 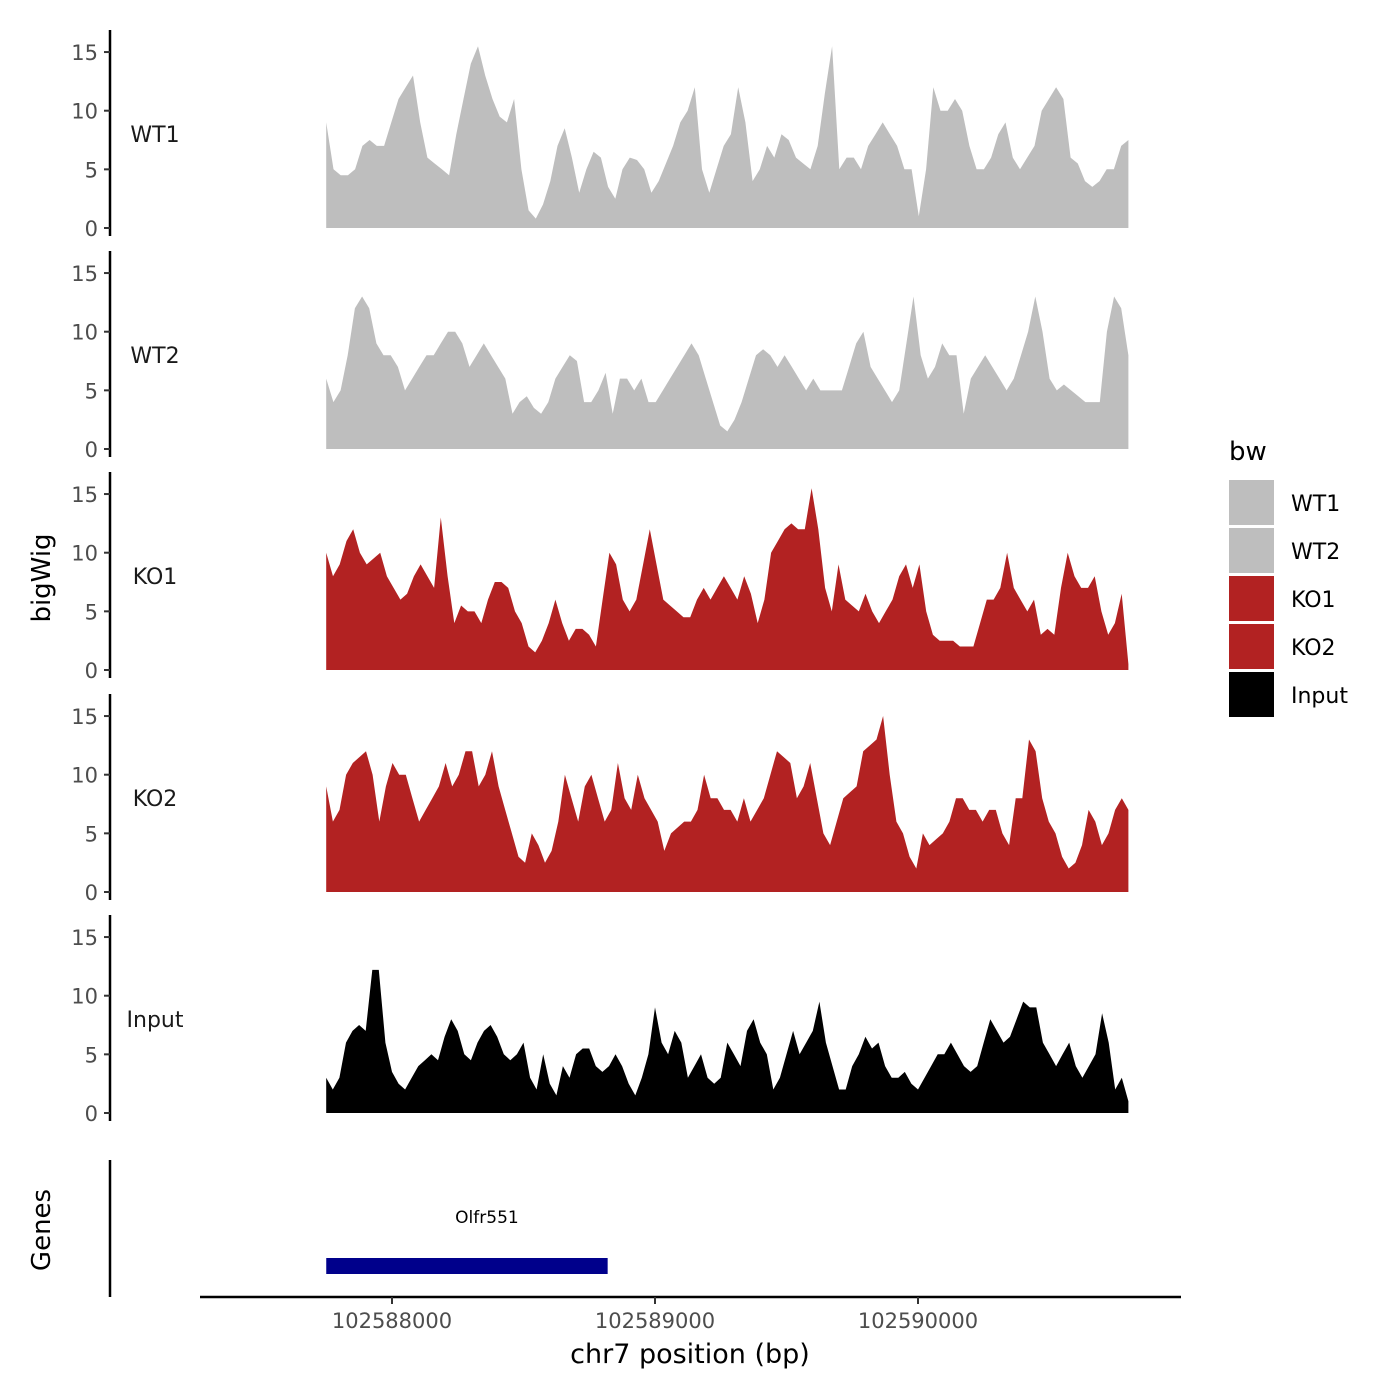 What do you see at coordinates (1315, 504) in the screenshot?
I see `legend-label-wt1: WT1` at bounding box center [1315, 504].